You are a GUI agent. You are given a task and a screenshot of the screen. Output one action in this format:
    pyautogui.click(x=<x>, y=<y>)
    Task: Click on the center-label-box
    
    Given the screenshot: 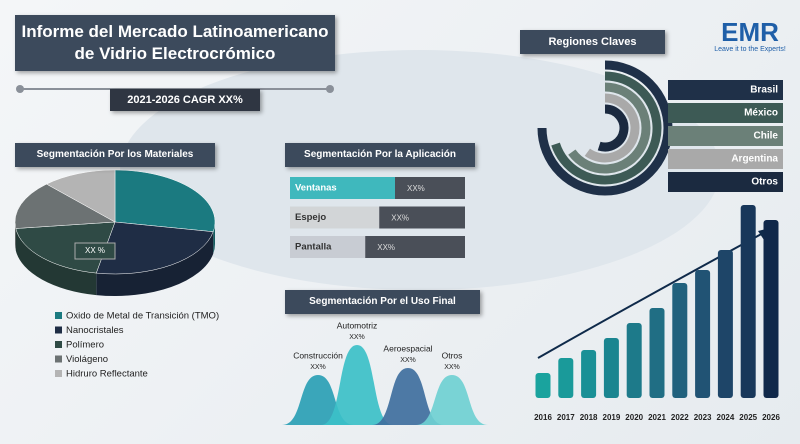 What is the action you would take?
    pyautogui.click(x=95, y=251)
    